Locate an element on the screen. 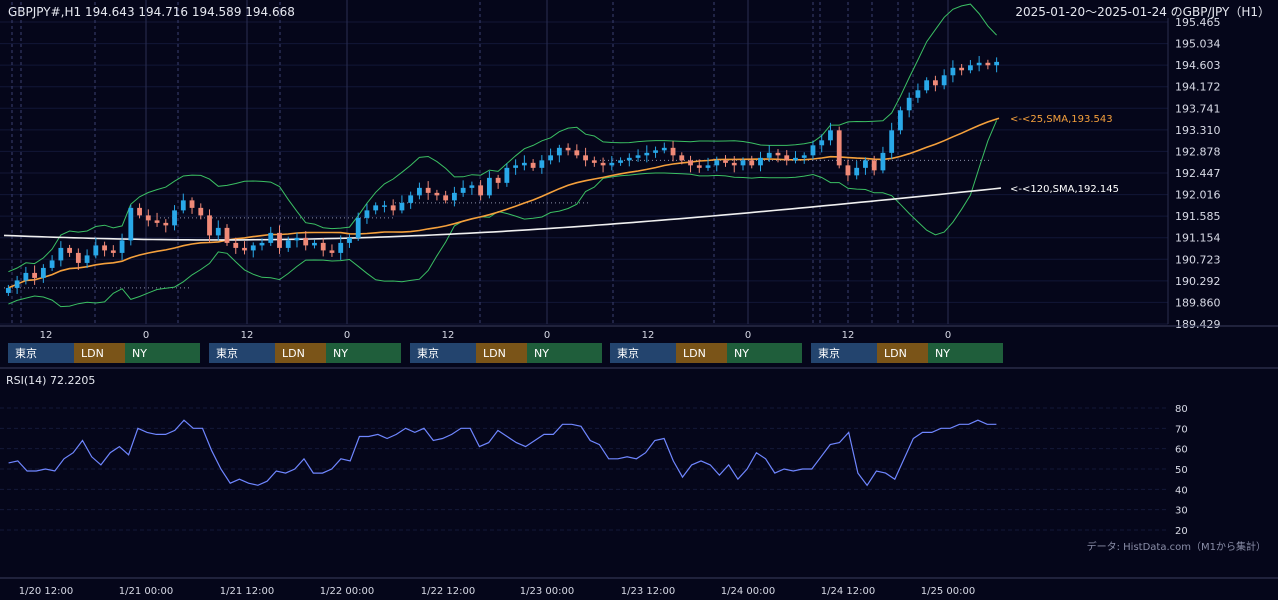  rsi-tick-label: 40 is located at coordinates (1181, 490).